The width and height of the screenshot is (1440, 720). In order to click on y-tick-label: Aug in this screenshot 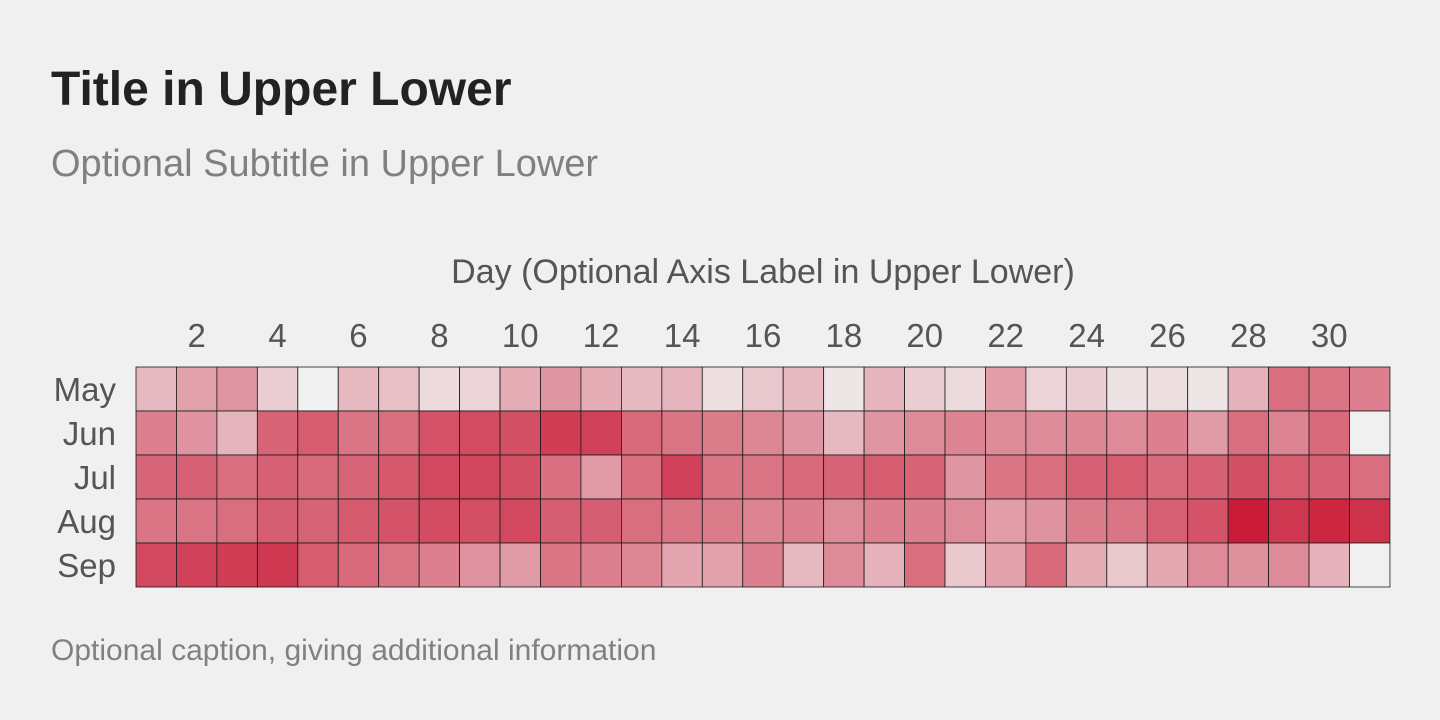, I will do `click(86, 521)`.